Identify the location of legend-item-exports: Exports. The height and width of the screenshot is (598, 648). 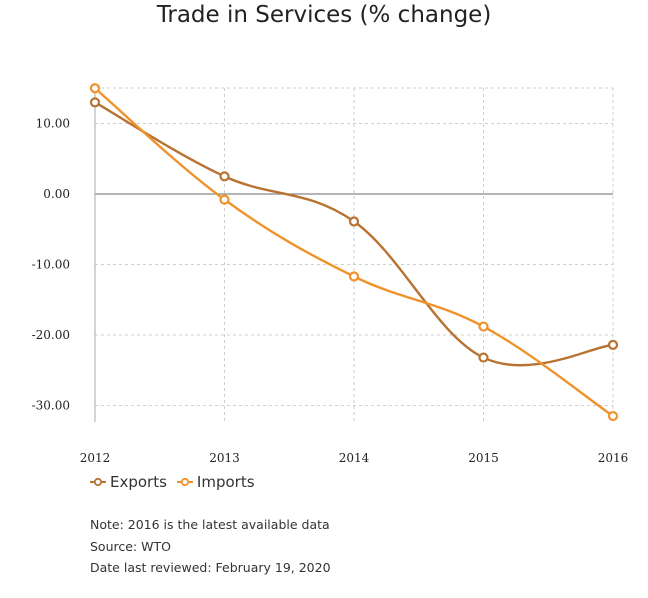
(128, 482).